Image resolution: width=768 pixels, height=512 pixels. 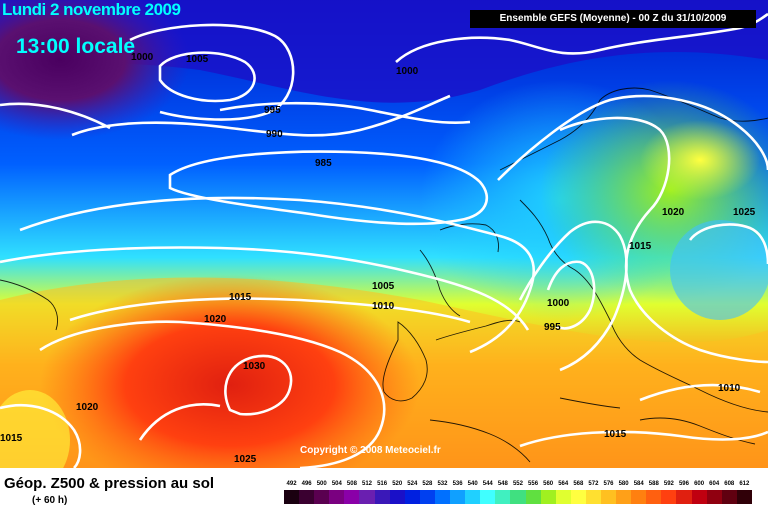 What do you see at coordinates (683, 484) in the screenshot?
I see `scale-label-596: 596` at bounding box center [683, 484].